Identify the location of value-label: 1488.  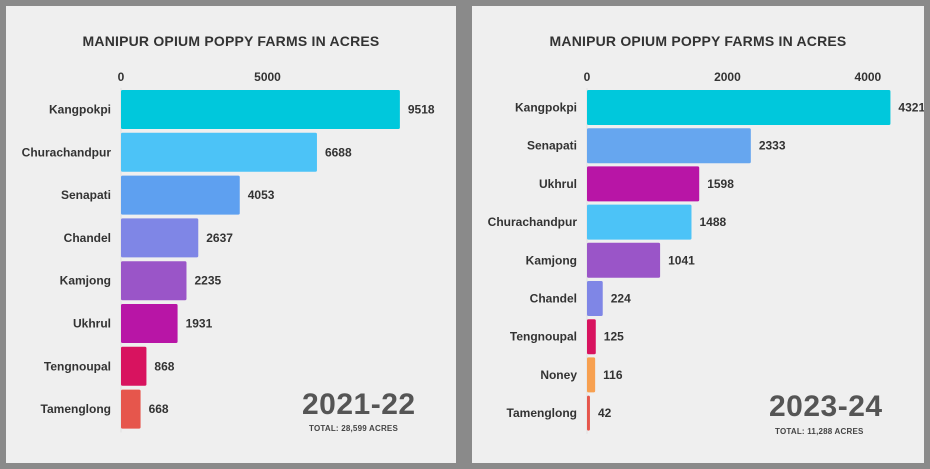
(712, 222).